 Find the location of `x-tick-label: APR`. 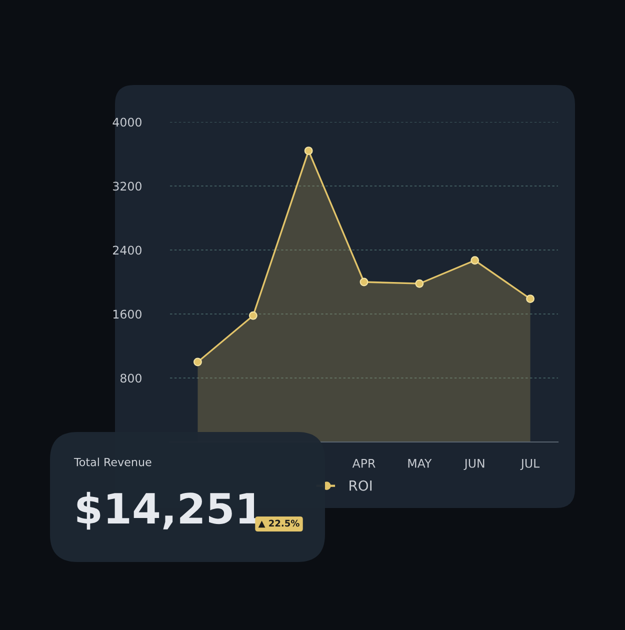

x-tick-label: APR is located at coordinates (364, 463).